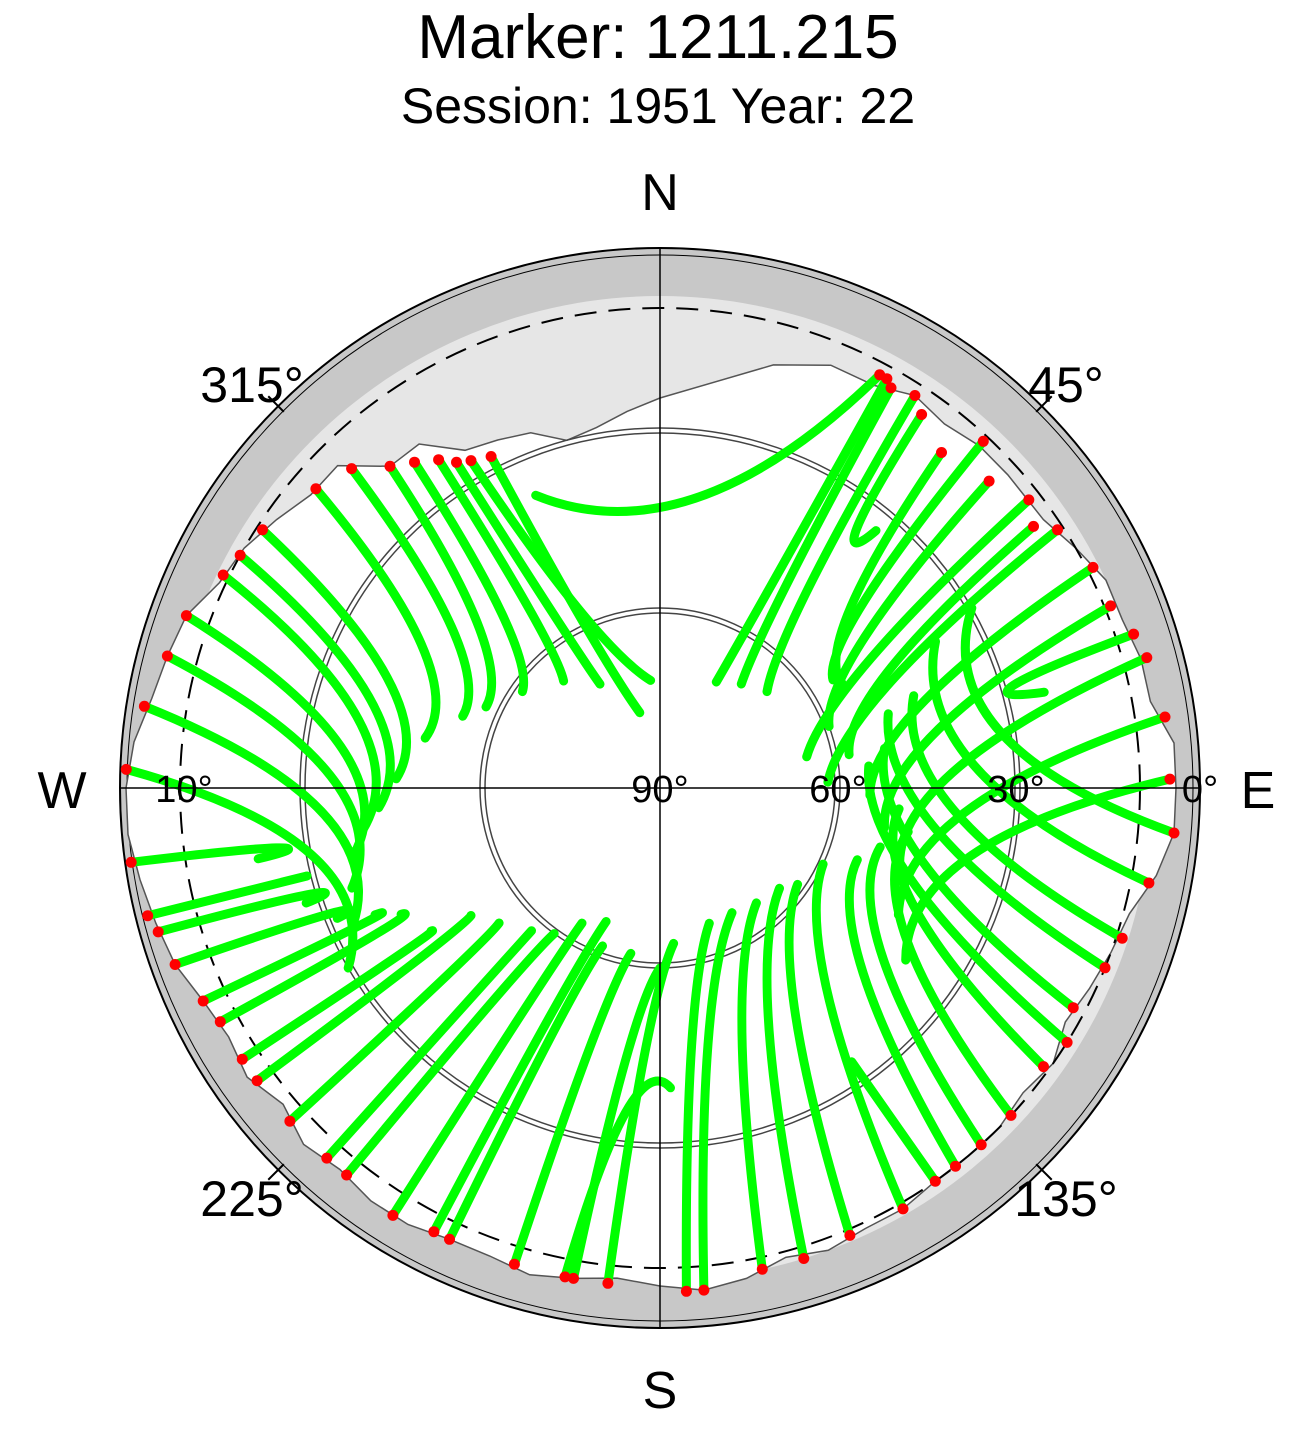  I want to click on elevation-label-60: 60°, so click(837, 790).